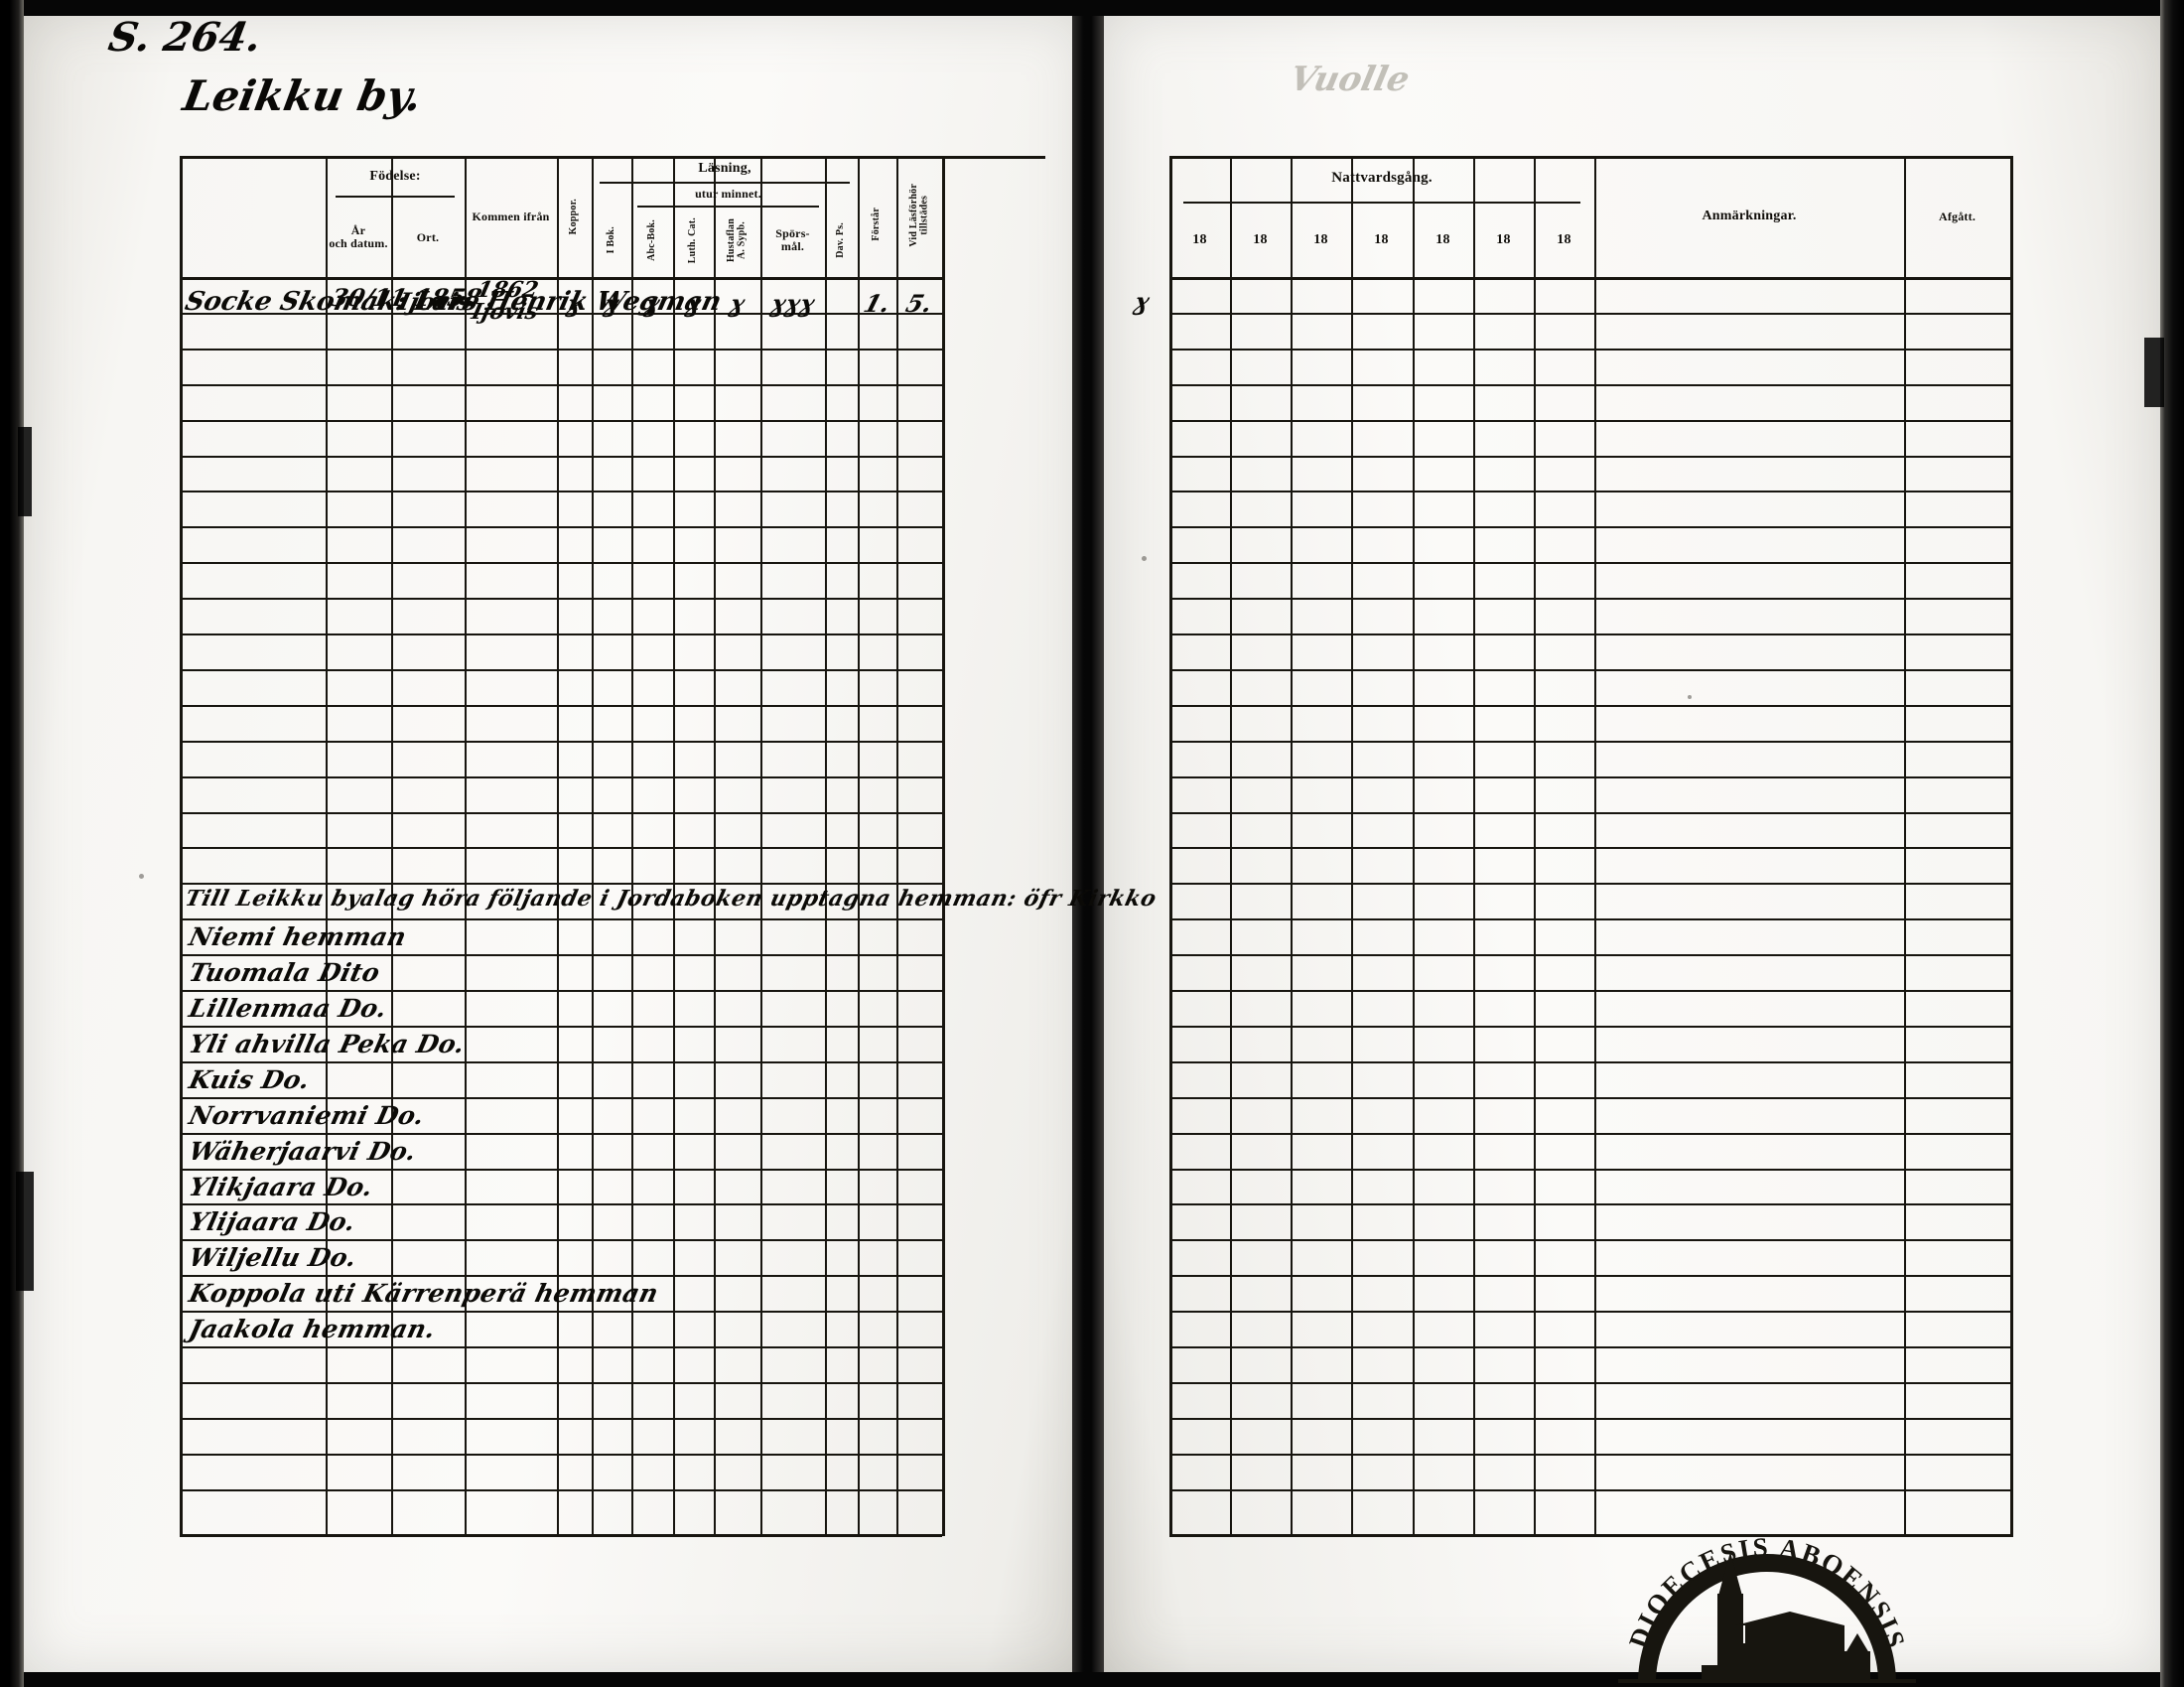  Describe the element at coordinates (674, 846) in the screenshot. I see `col-rule-luth-cat` at that location.